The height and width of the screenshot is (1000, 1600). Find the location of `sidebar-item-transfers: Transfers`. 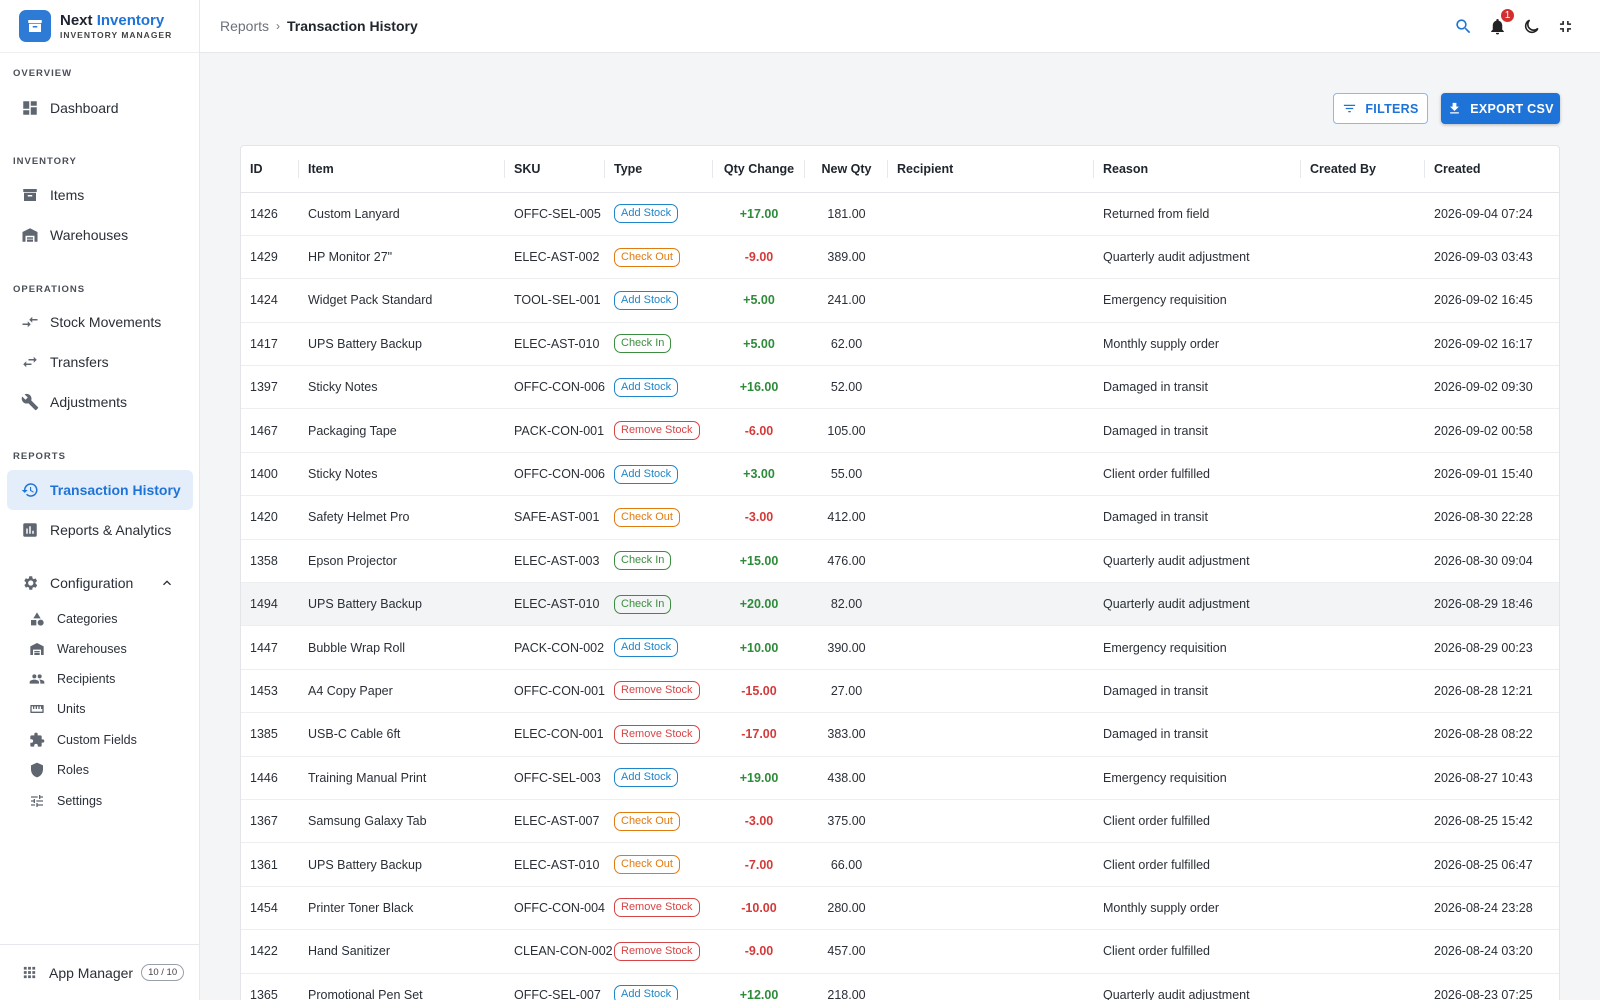

sidebar-item-transfers: Transfers is located at coordinates (100, 362).